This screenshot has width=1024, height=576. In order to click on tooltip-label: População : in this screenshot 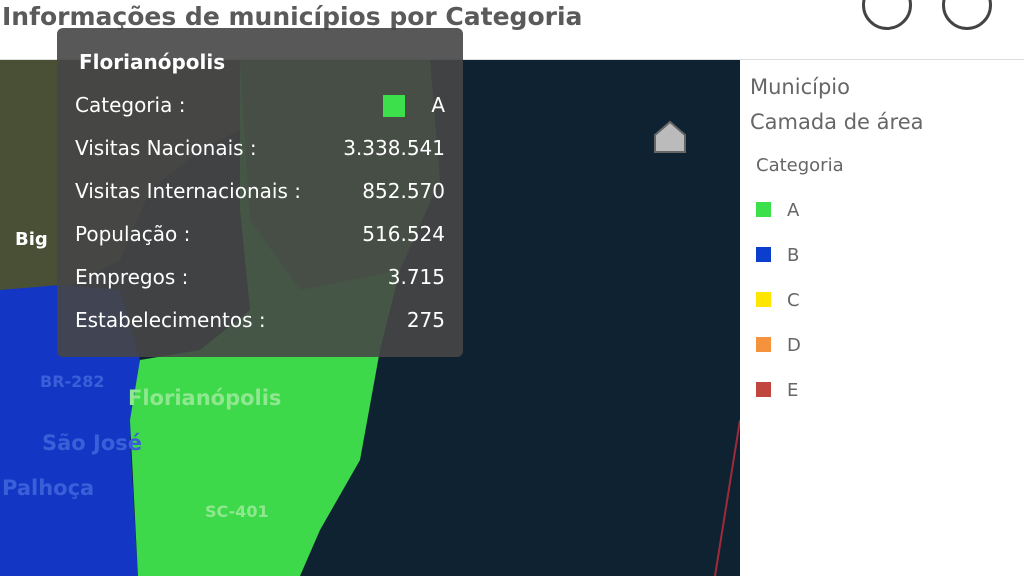, I will do `click(133, 234)`.